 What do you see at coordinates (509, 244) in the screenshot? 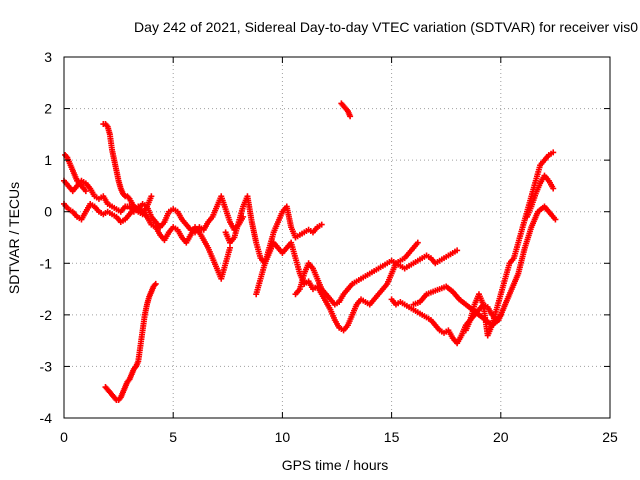
I see `series-track-j` at bounding box center [509, 244].